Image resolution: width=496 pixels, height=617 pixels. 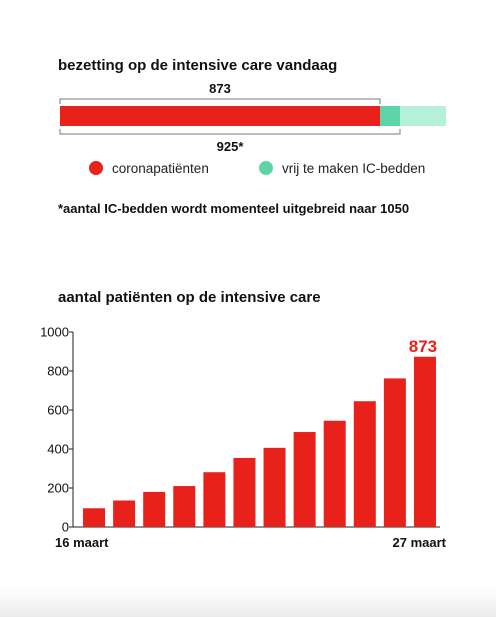 What do you see at coordinates (82, 542) in the screenshot?
I see `x-first-label: 16 maart` at bounding box center [82, 542].